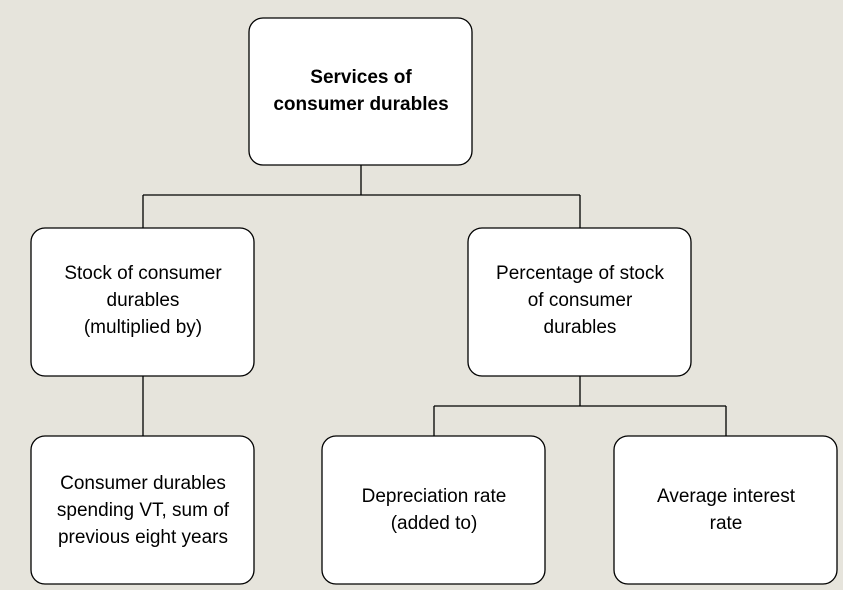  What do you see at coordinates (360, 104) in the screenshot?
I see `node-label: consumer durables` at bounding box center [360, 104].